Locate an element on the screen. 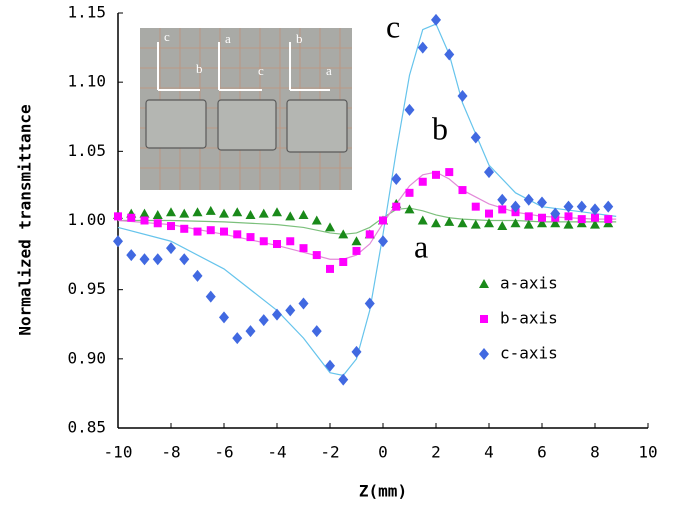 The height and width of the screenshot is (506, 674). inset-photo: c b a c b a is located at coordinates (246, 109).